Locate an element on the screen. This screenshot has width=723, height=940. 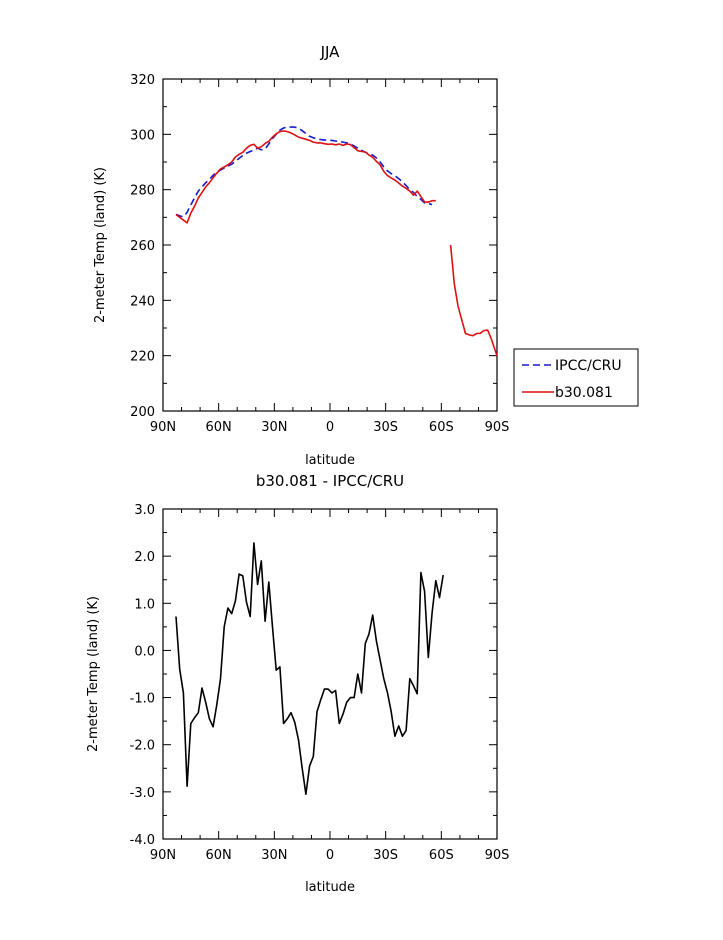
y-tick-label: 260 is located at coordinates (142, 246).